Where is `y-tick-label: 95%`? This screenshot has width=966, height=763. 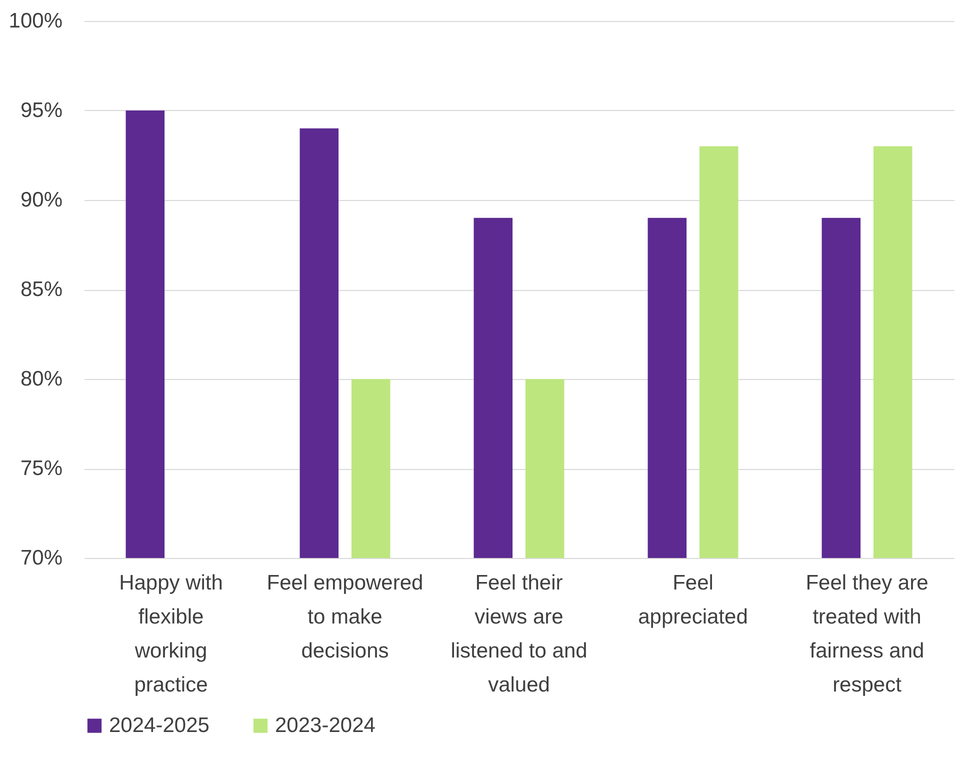
y-tick-label: 95% is located at coordinates (41, 110).